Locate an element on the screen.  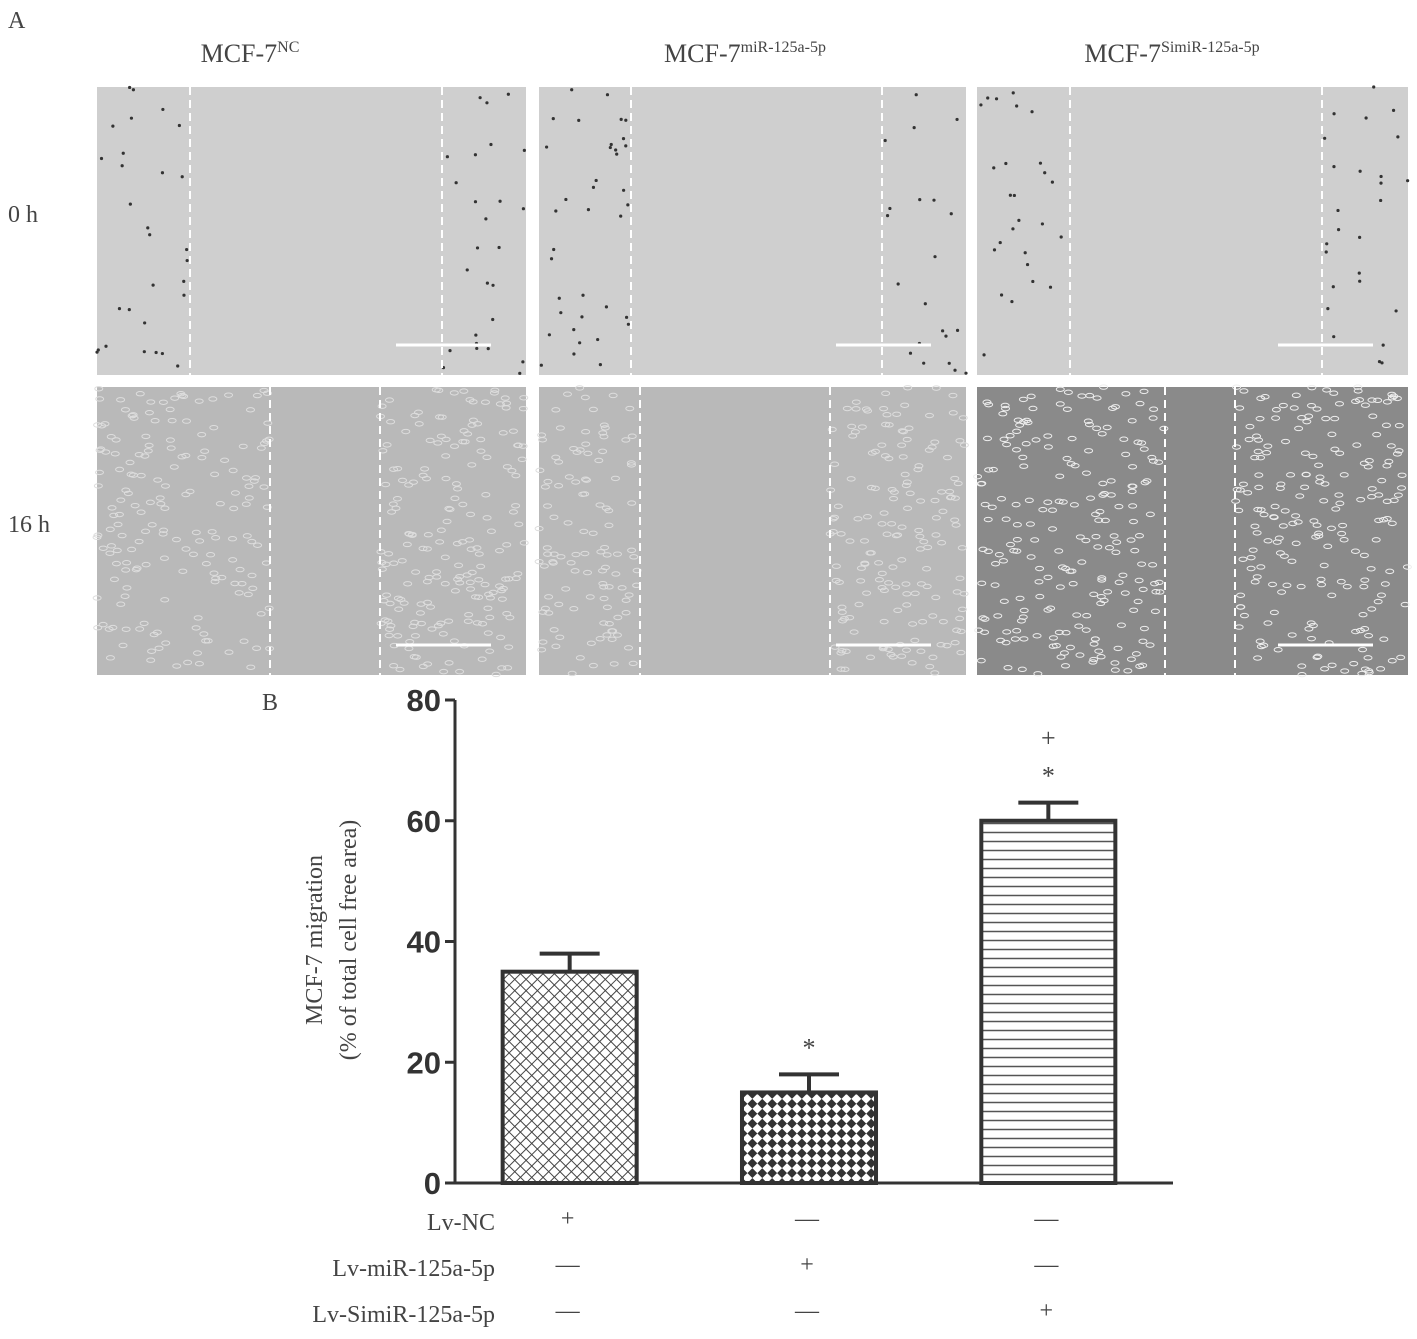
column-title: MCF-7SimiR-125a-5p is located at coordinates (1171, 53).